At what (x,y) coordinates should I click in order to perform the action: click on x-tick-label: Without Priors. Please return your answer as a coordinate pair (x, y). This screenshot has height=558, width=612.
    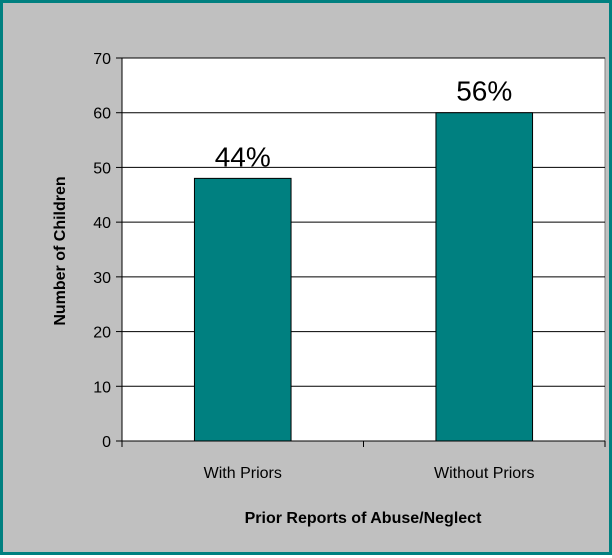
    Looking at the image, I should click on (484, 473).